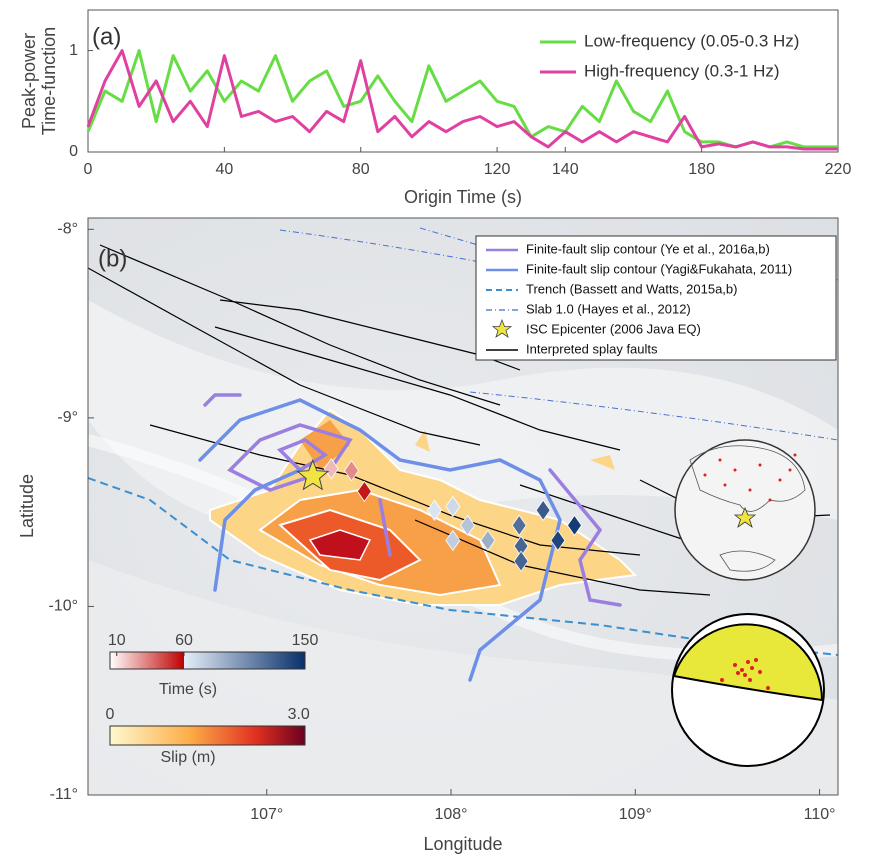 The image size is (880, 858). Describe the element at coordinates (361, 169) in the screenshot. I see `x-tick-label: 80` at that location.